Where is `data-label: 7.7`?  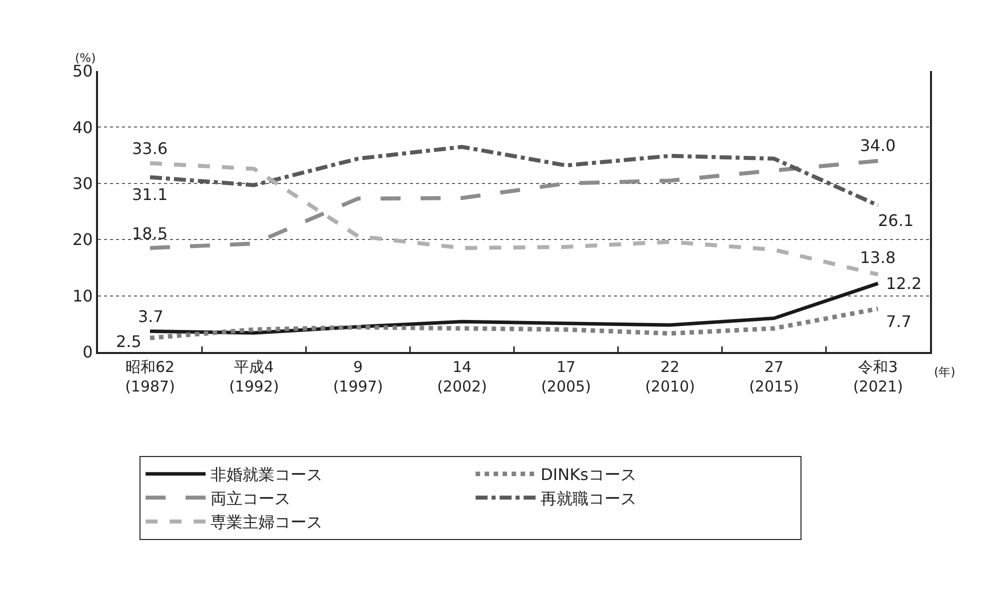
data-label: 7.7 is located at coordinates (899, 321).